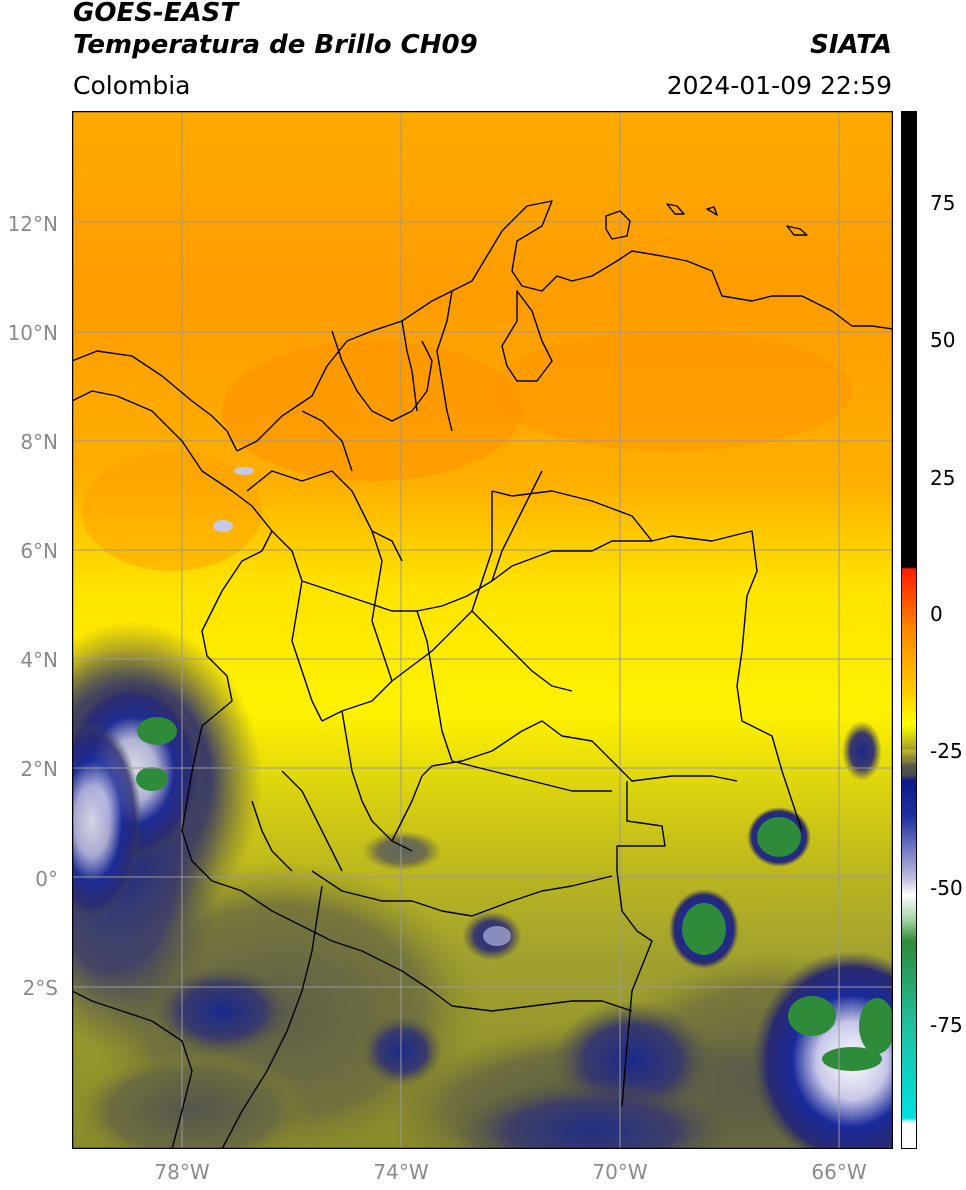  I want to click on datetime-label: 2024-01-09 22:59, so click(779, 85).